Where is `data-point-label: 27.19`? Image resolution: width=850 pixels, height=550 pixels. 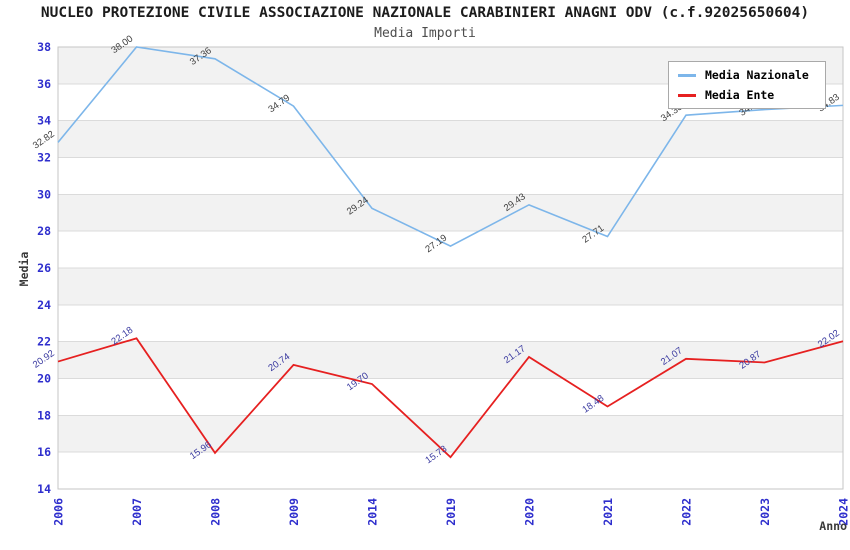
data-point-label: 27.19 is located at coordinates (436, 244).